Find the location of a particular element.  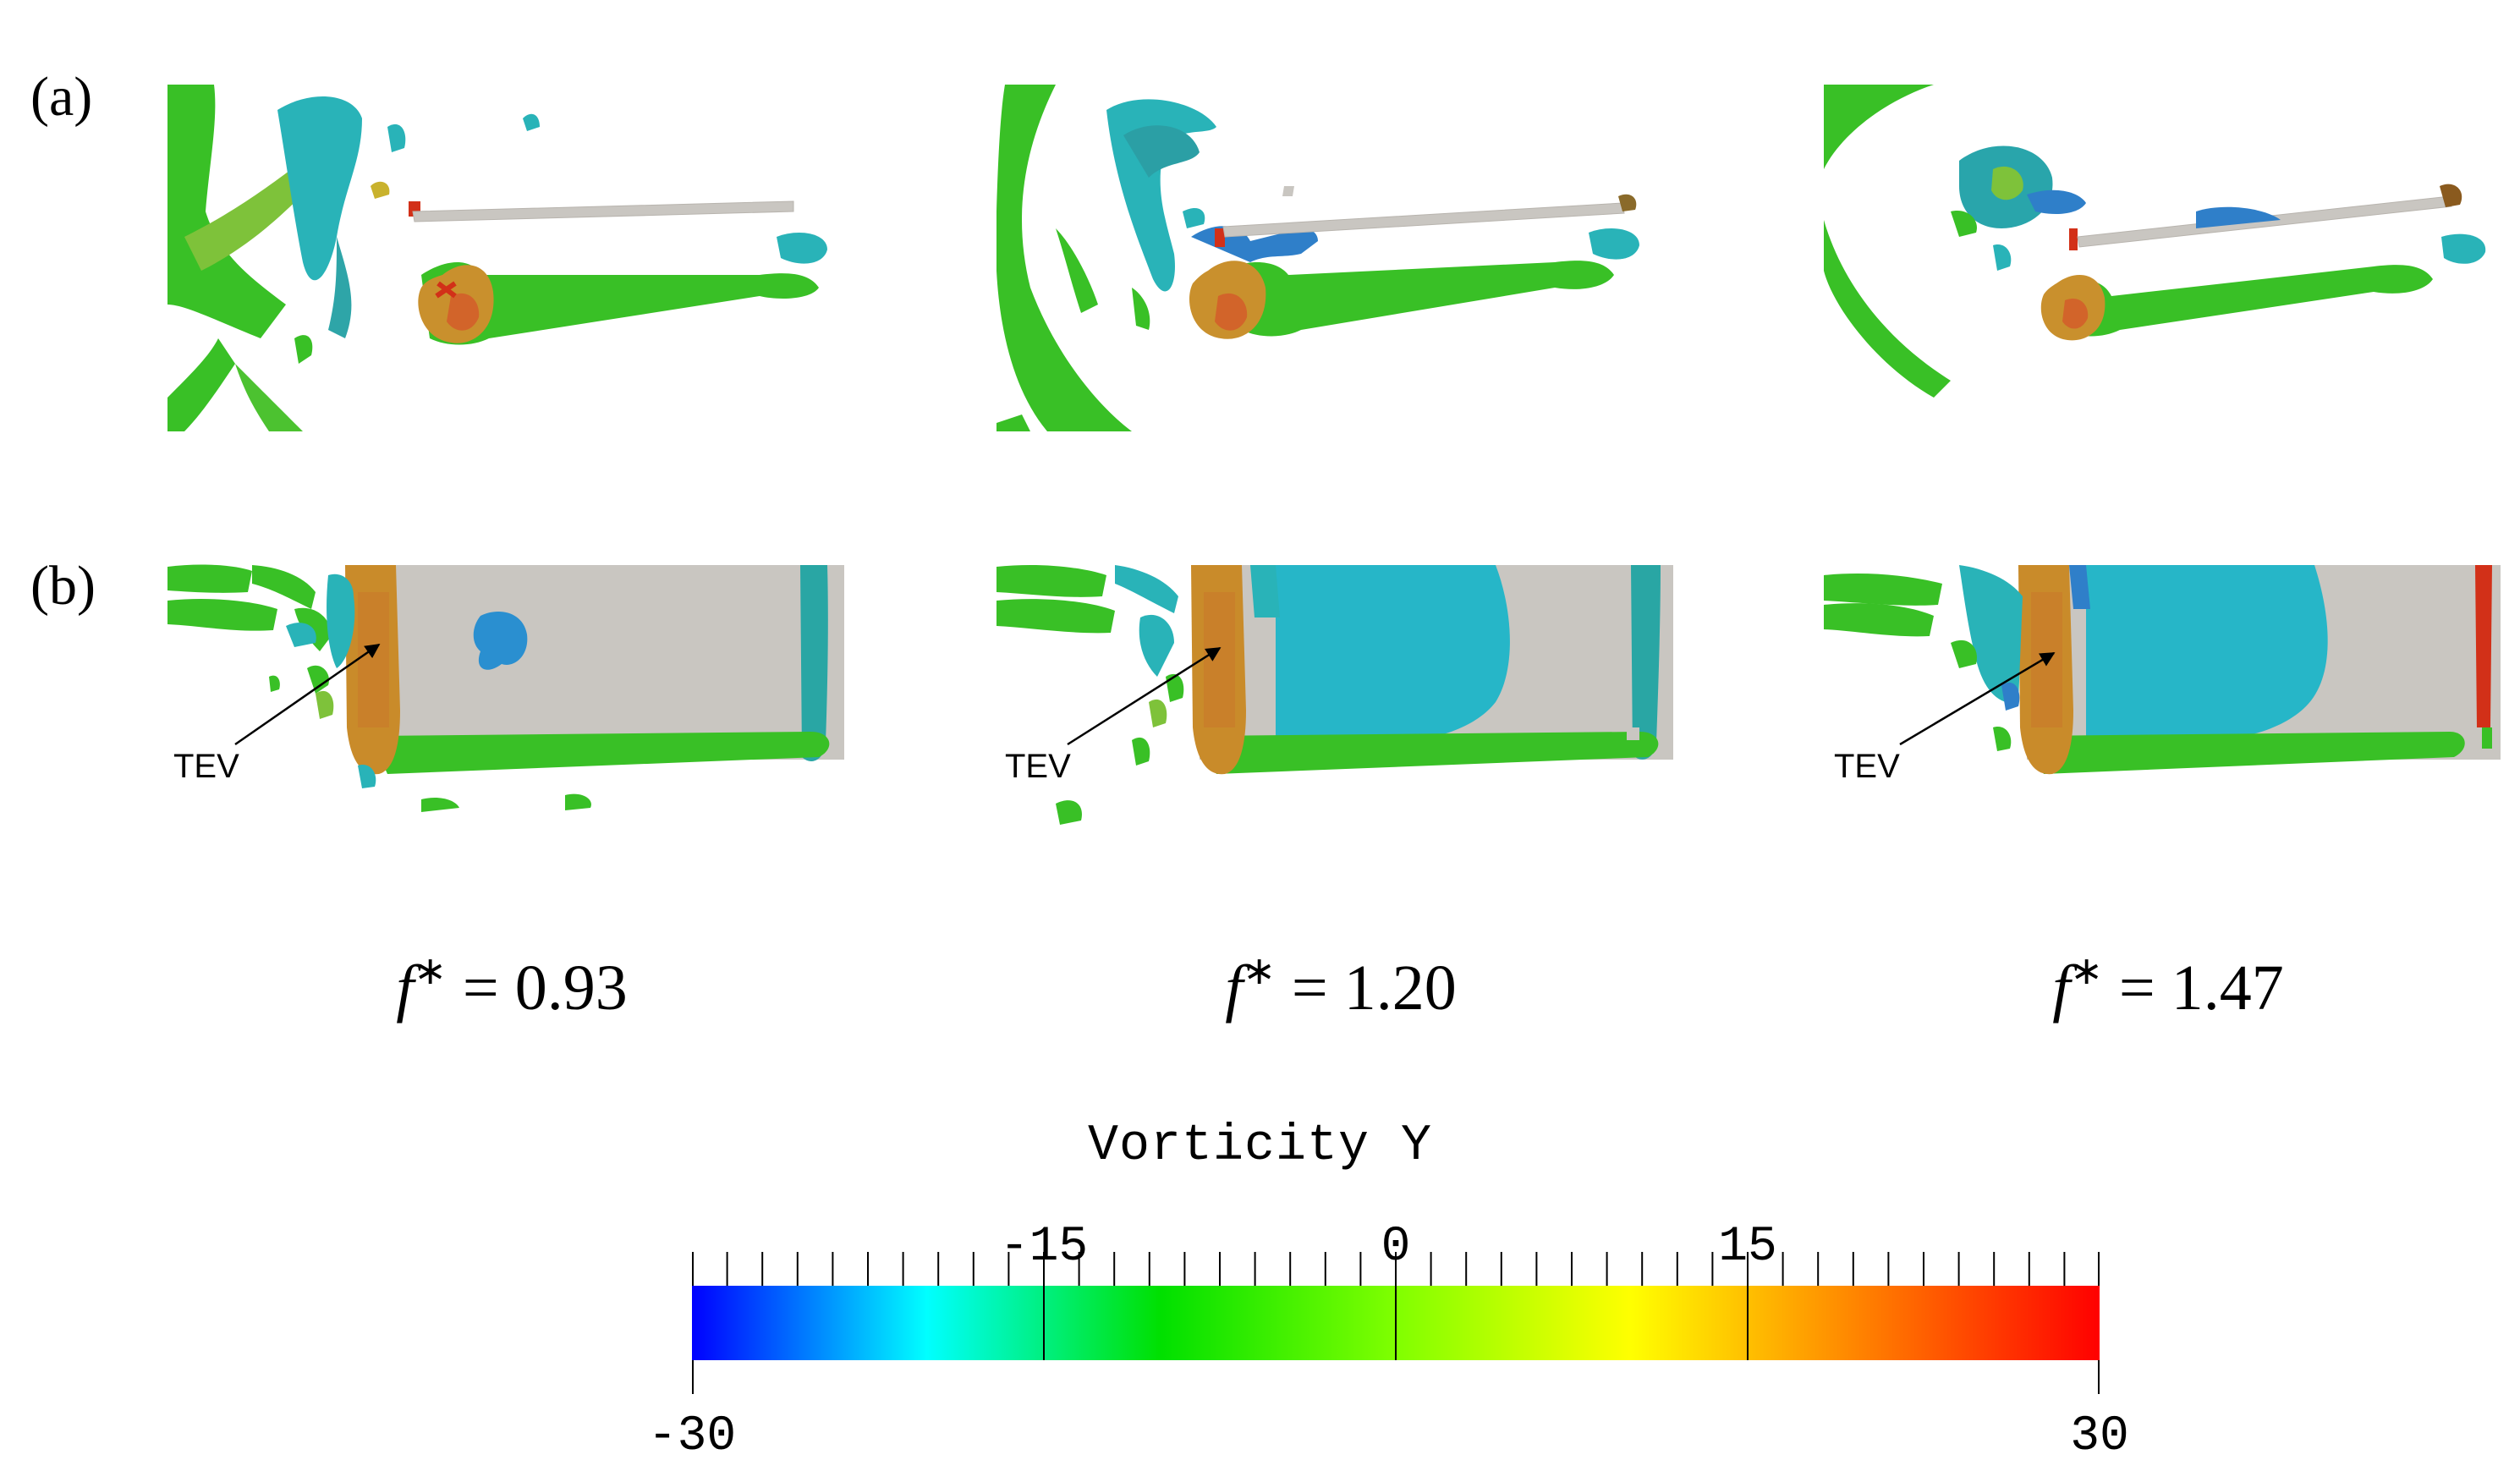

freq-label-1: f∗ = 0.93 is located at coordinates (512, 987).